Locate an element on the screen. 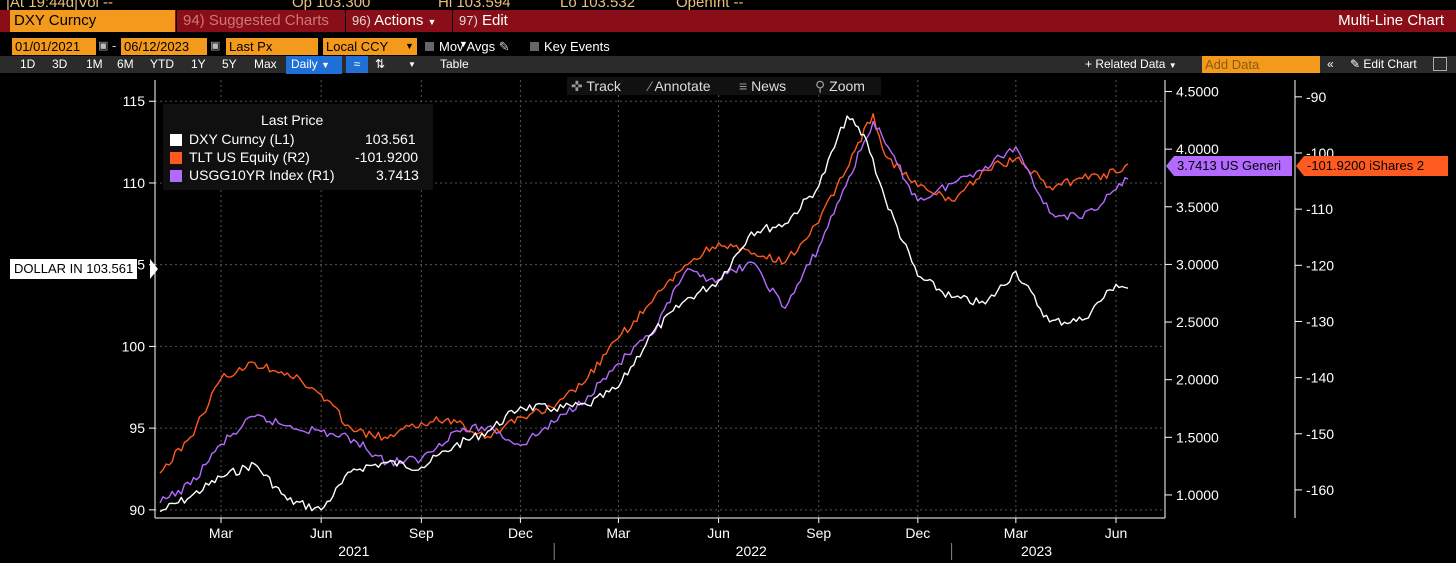  right2-tick-label: -90 is located at coordinates (1316, 97).